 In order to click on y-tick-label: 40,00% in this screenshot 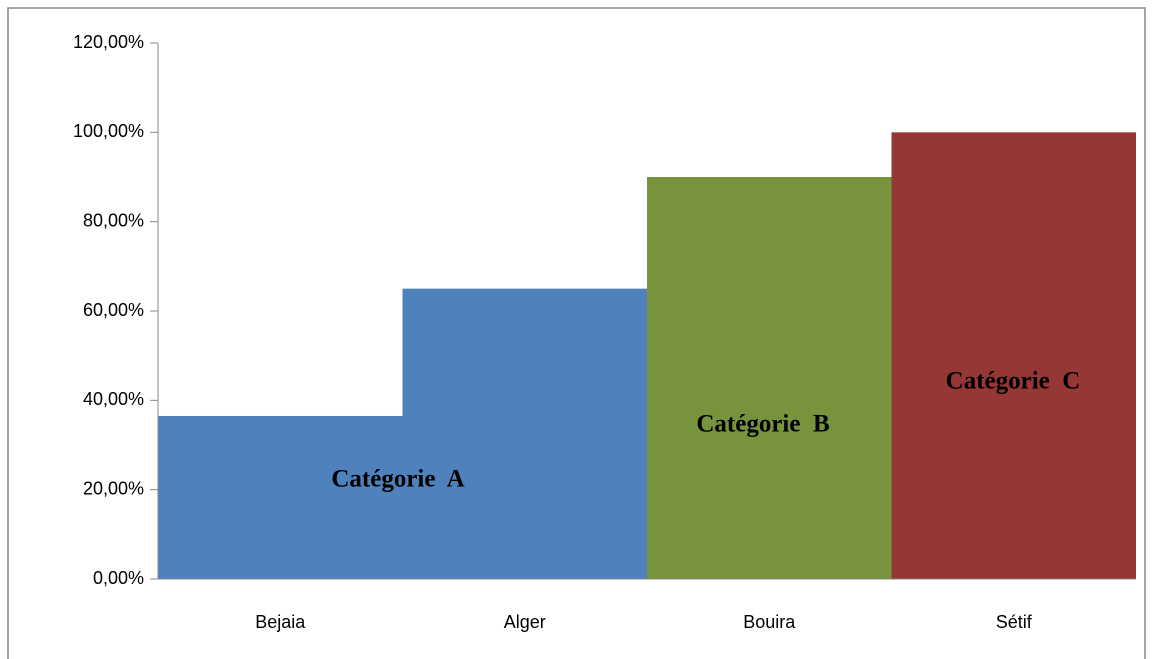, I will do `click(113, 399)`.